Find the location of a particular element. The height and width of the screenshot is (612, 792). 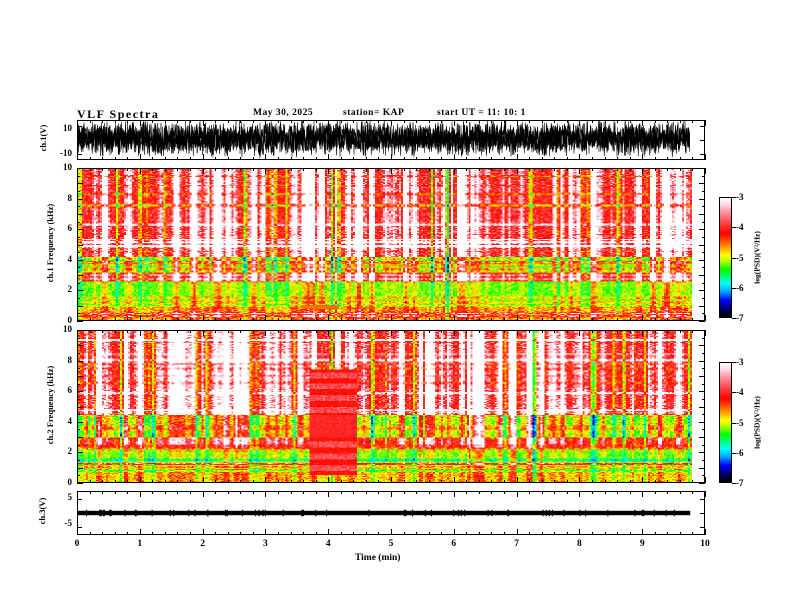

ch1-spectrogram-tick-8: 8 is located at coordinates (70, 197).